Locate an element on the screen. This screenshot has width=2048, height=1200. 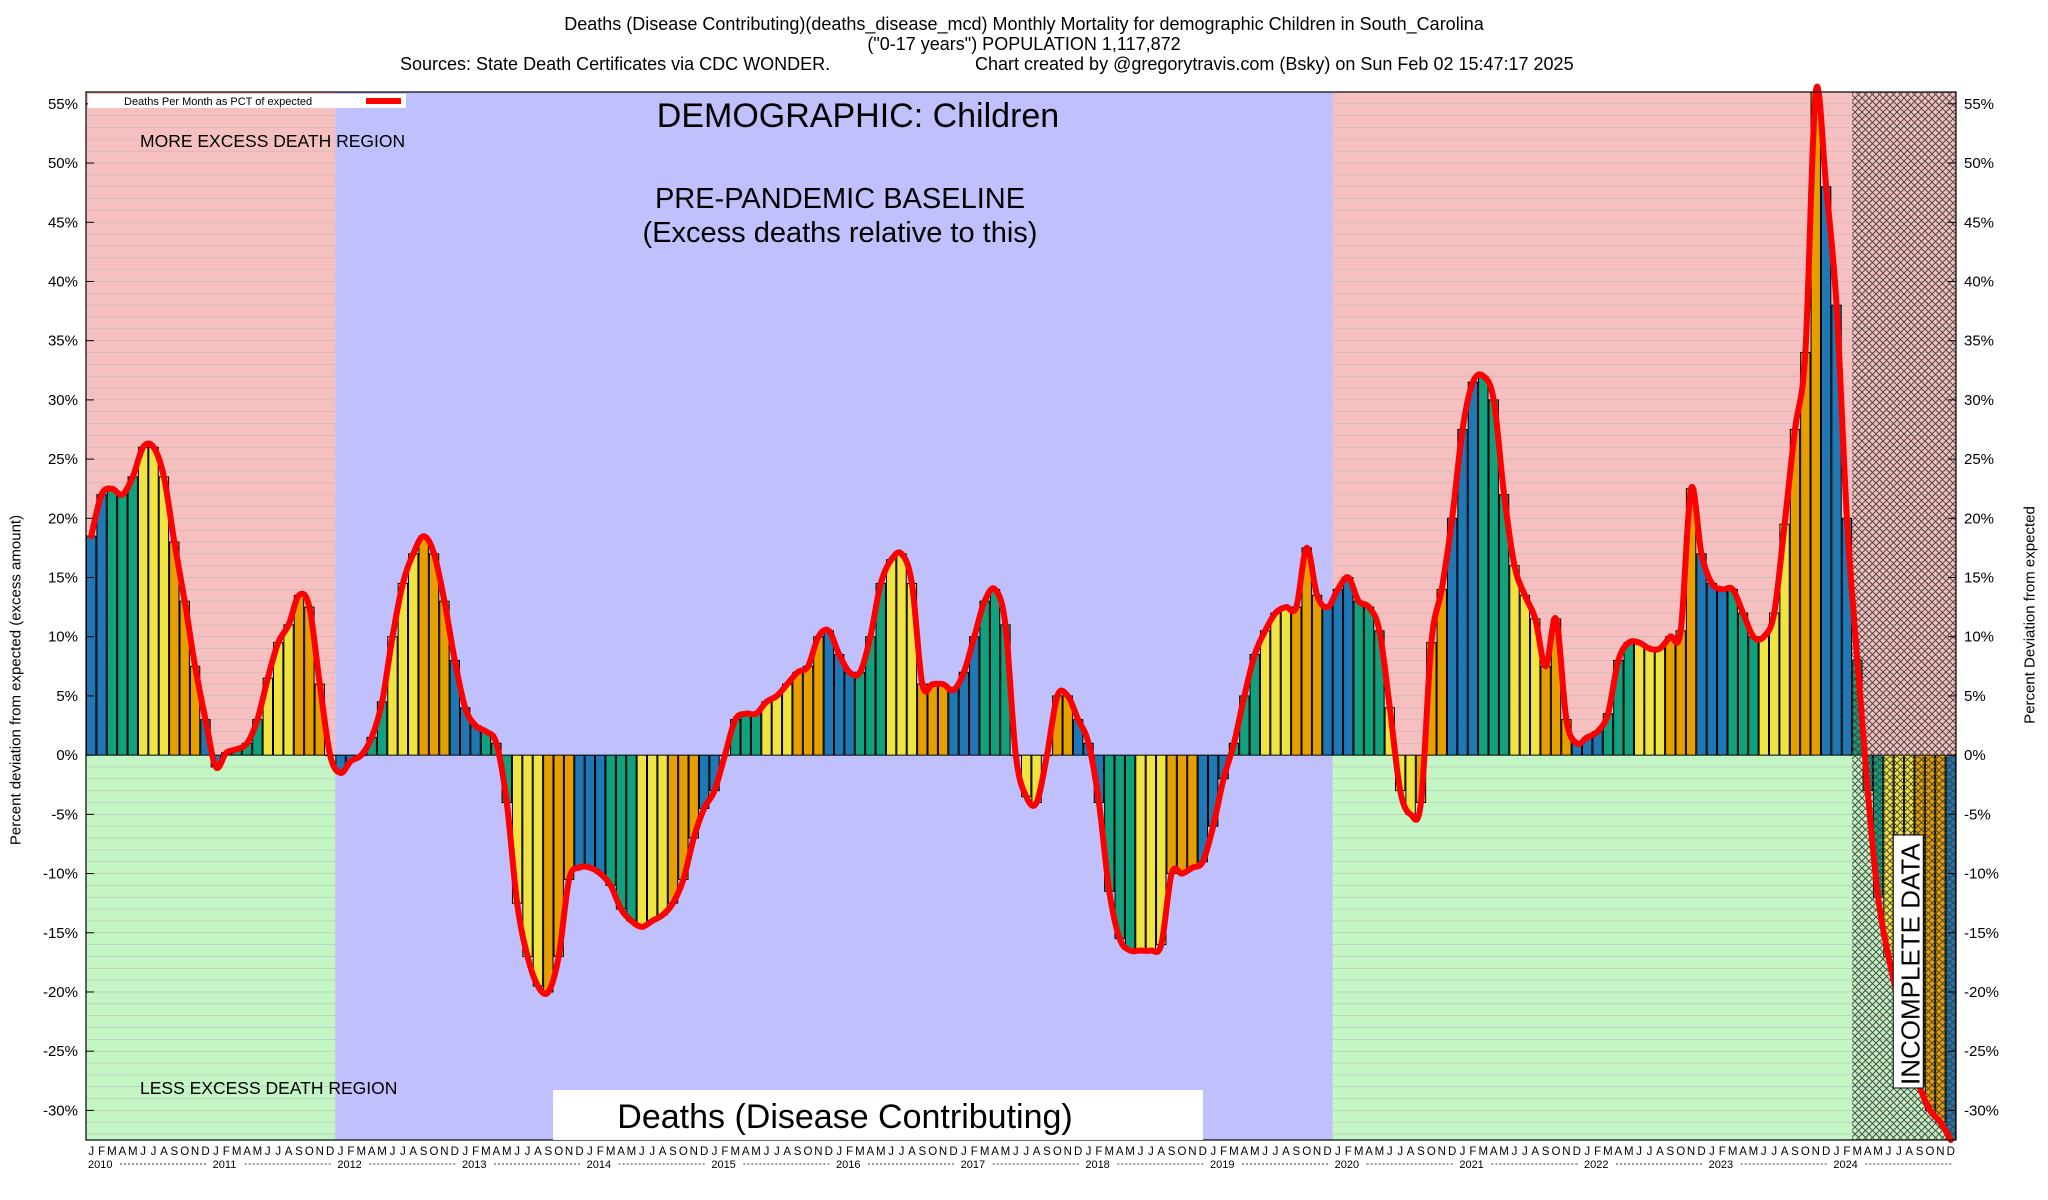
y-tick-label-right: -30% is located at coordinates (1981, 1110).